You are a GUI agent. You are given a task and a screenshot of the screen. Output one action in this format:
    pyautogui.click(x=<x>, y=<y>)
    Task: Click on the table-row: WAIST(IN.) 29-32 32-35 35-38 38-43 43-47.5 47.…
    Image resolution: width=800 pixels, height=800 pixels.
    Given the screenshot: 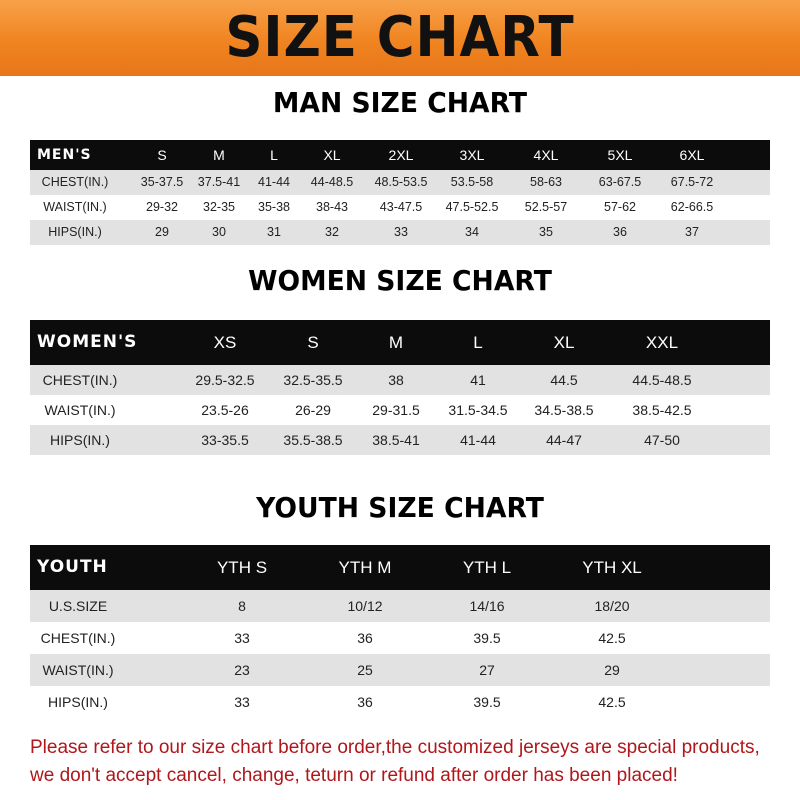 What is the action you would take?
    pyautogui.click(x=400, y=207)
    